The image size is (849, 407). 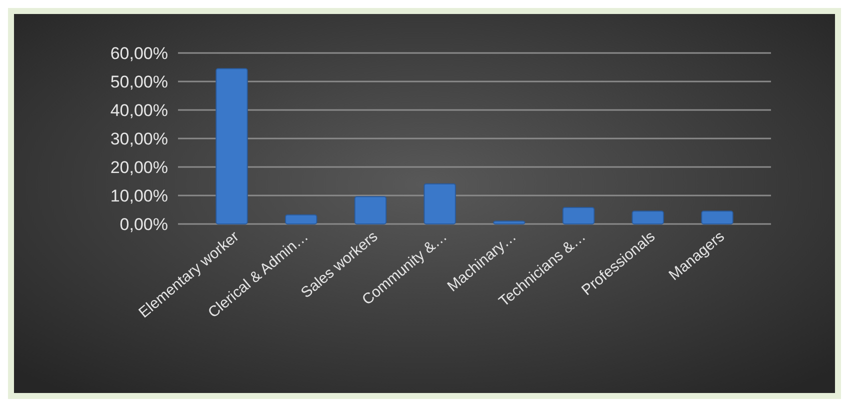 I want to click on y-tick-label: 10,00%, so click(x=139, y=196).